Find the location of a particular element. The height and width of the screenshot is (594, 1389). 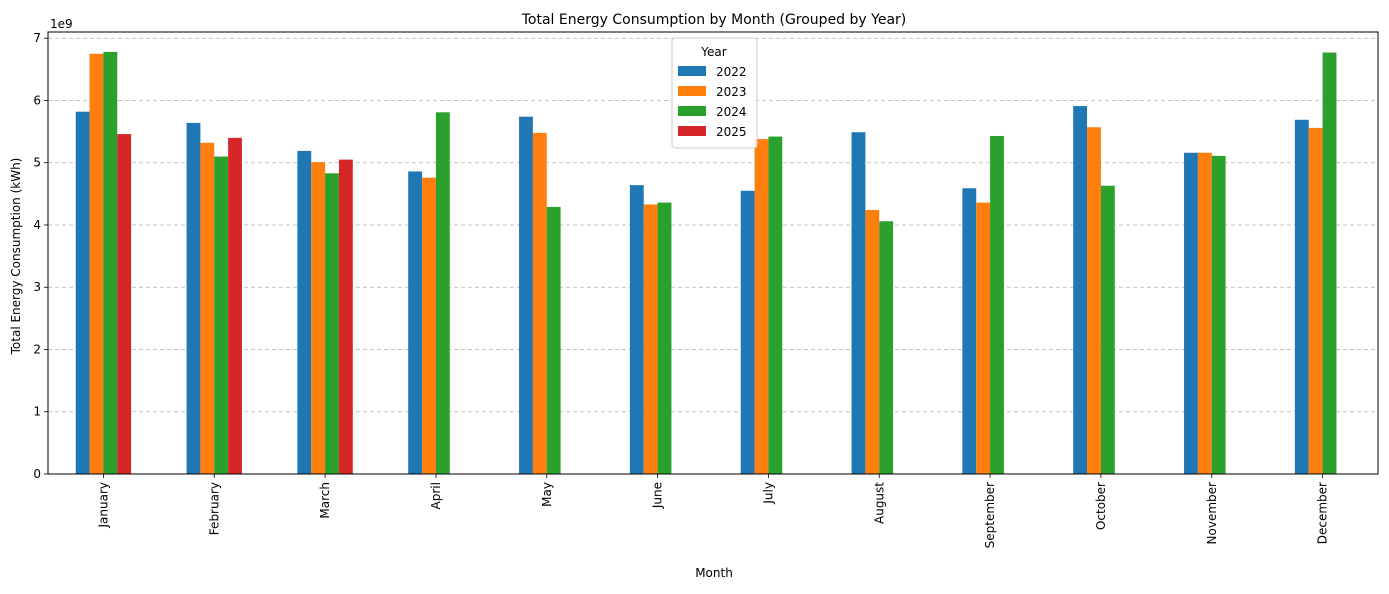

y-tick-label: 2 is located at coordinates (37, 349).